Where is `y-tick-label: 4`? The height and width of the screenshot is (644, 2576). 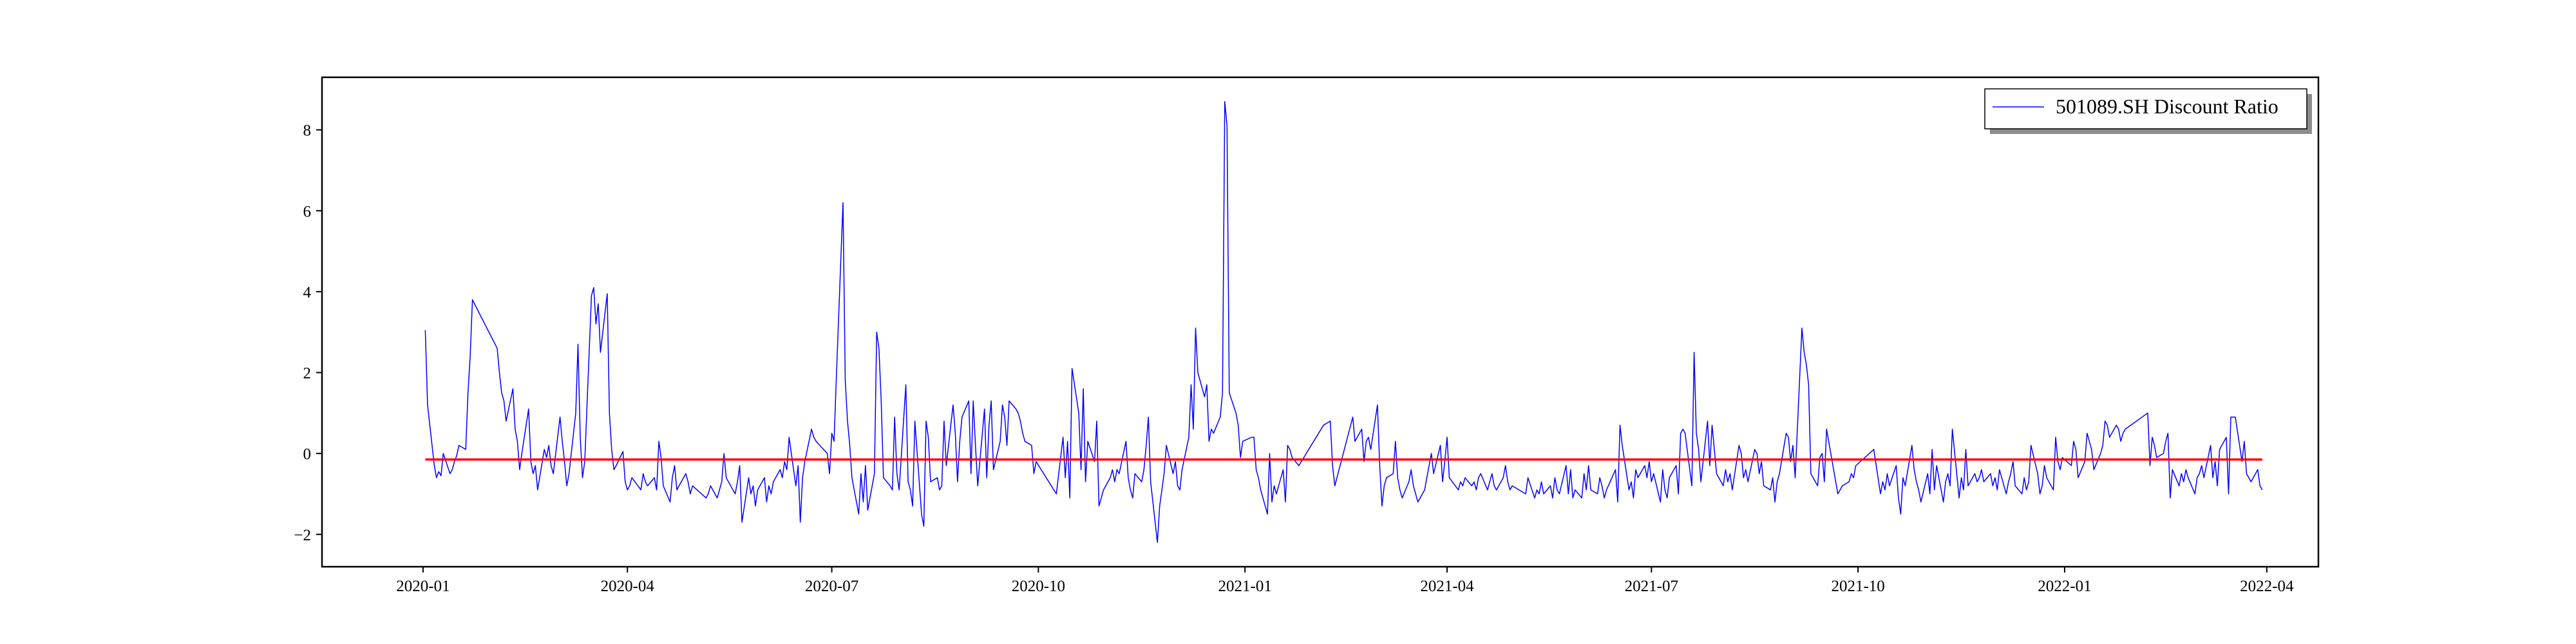 y-tick-label: 4 is located at coordinates (307, 293).